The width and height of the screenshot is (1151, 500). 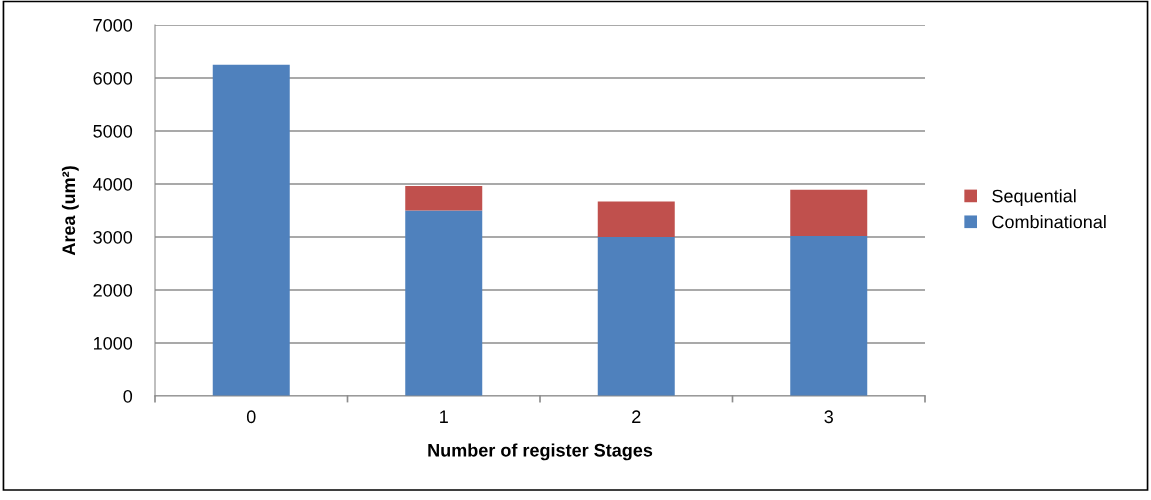 What do you see at coordinates (444, 416) in the screenshot?
I see `x-tick-label: 1` at bounding box center [444, 416].